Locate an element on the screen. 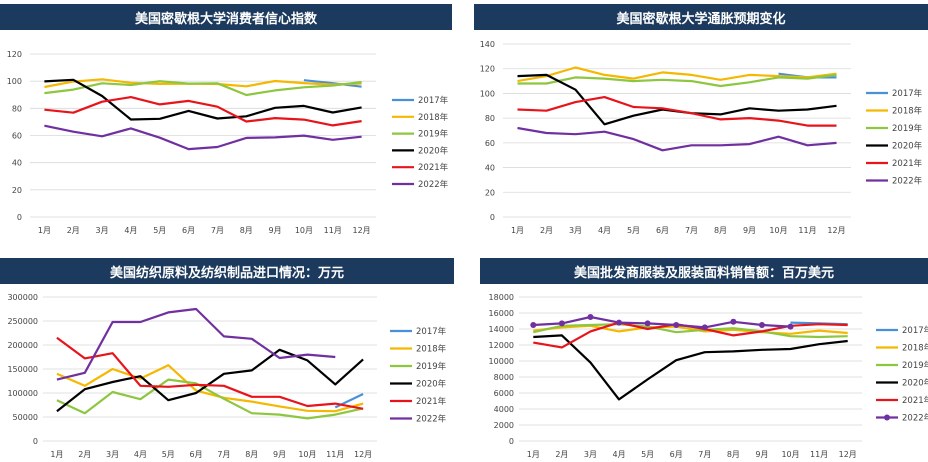  y-tick-label: 14000 is located at coordinates (501, 329).